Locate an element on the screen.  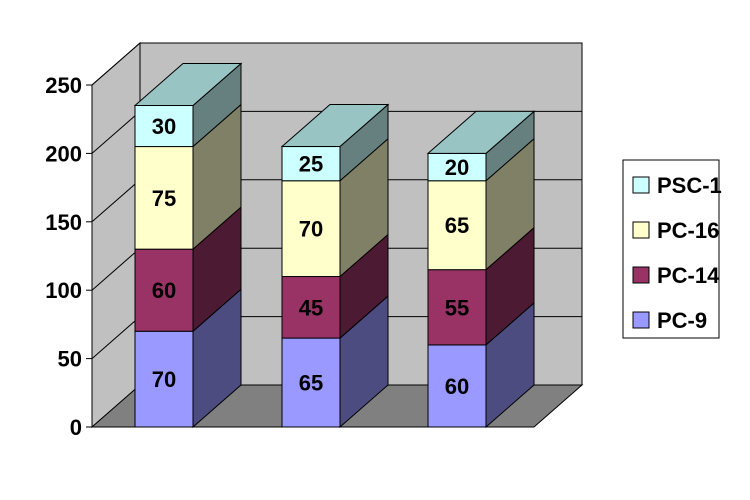
legend-item: PC-9 is located at coordinates (669, 320).